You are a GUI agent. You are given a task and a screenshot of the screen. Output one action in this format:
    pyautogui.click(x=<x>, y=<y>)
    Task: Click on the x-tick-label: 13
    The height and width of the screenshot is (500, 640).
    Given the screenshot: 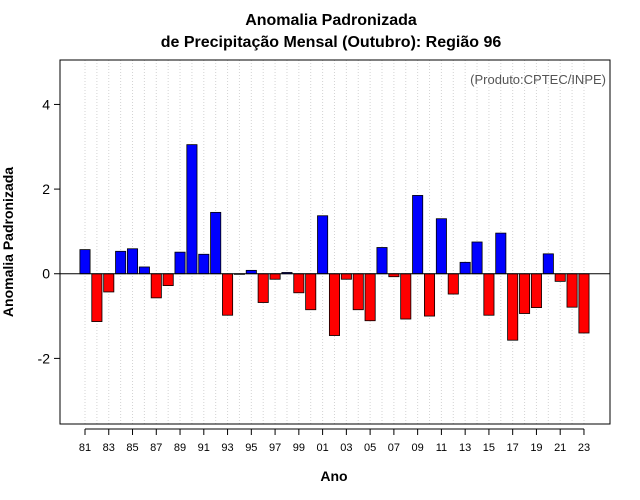 What is the action you would take?
    pyautogui.click(x=465, y=448)
    